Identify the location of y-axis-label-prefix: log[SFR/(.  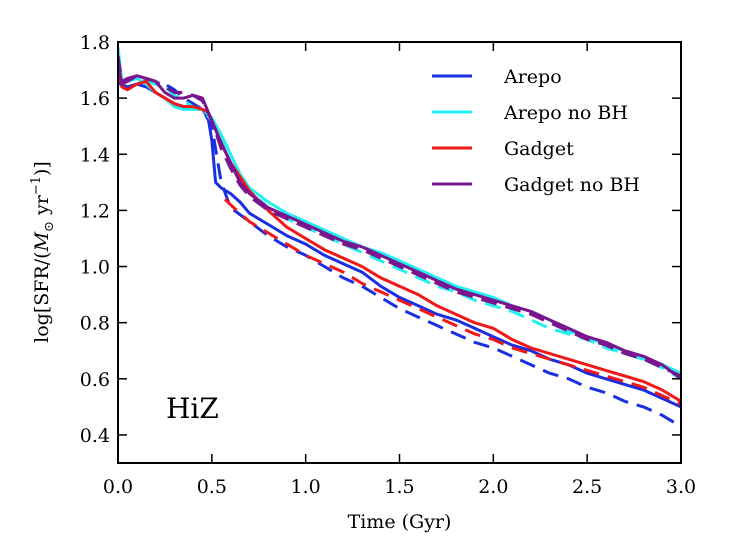
(42, 296).